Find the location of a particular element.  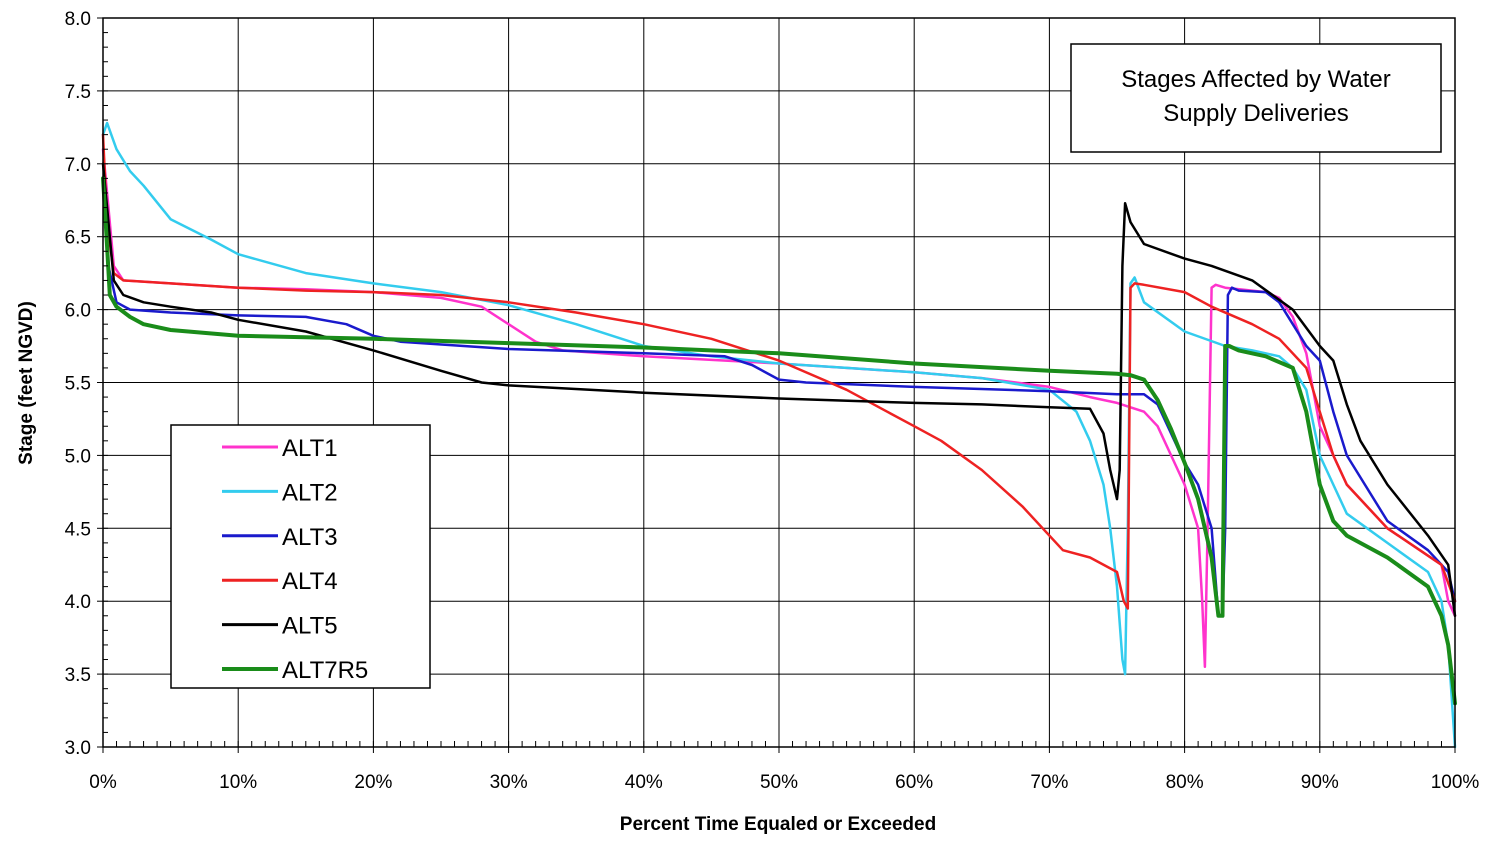

legend-item-alt1: ALT1 is located at coordinates (280, 448).